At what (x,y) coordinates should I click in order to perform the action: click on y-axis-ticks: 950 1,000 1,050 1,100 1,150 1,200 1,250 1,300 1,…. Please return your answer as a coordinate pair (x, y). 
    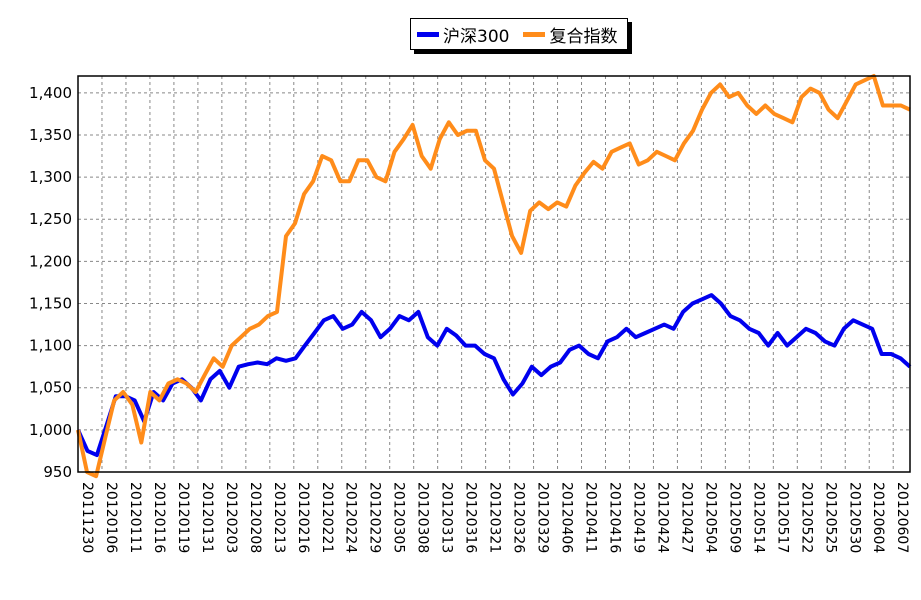
    Looking at the image, I should click on (50, 282).